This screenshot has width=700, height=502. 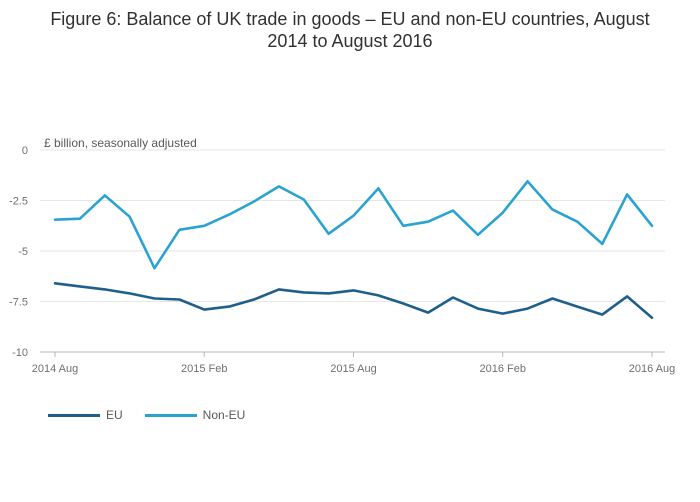 I want to click on x-tick-label: 2015 Feb, so click(x=204, y=369).